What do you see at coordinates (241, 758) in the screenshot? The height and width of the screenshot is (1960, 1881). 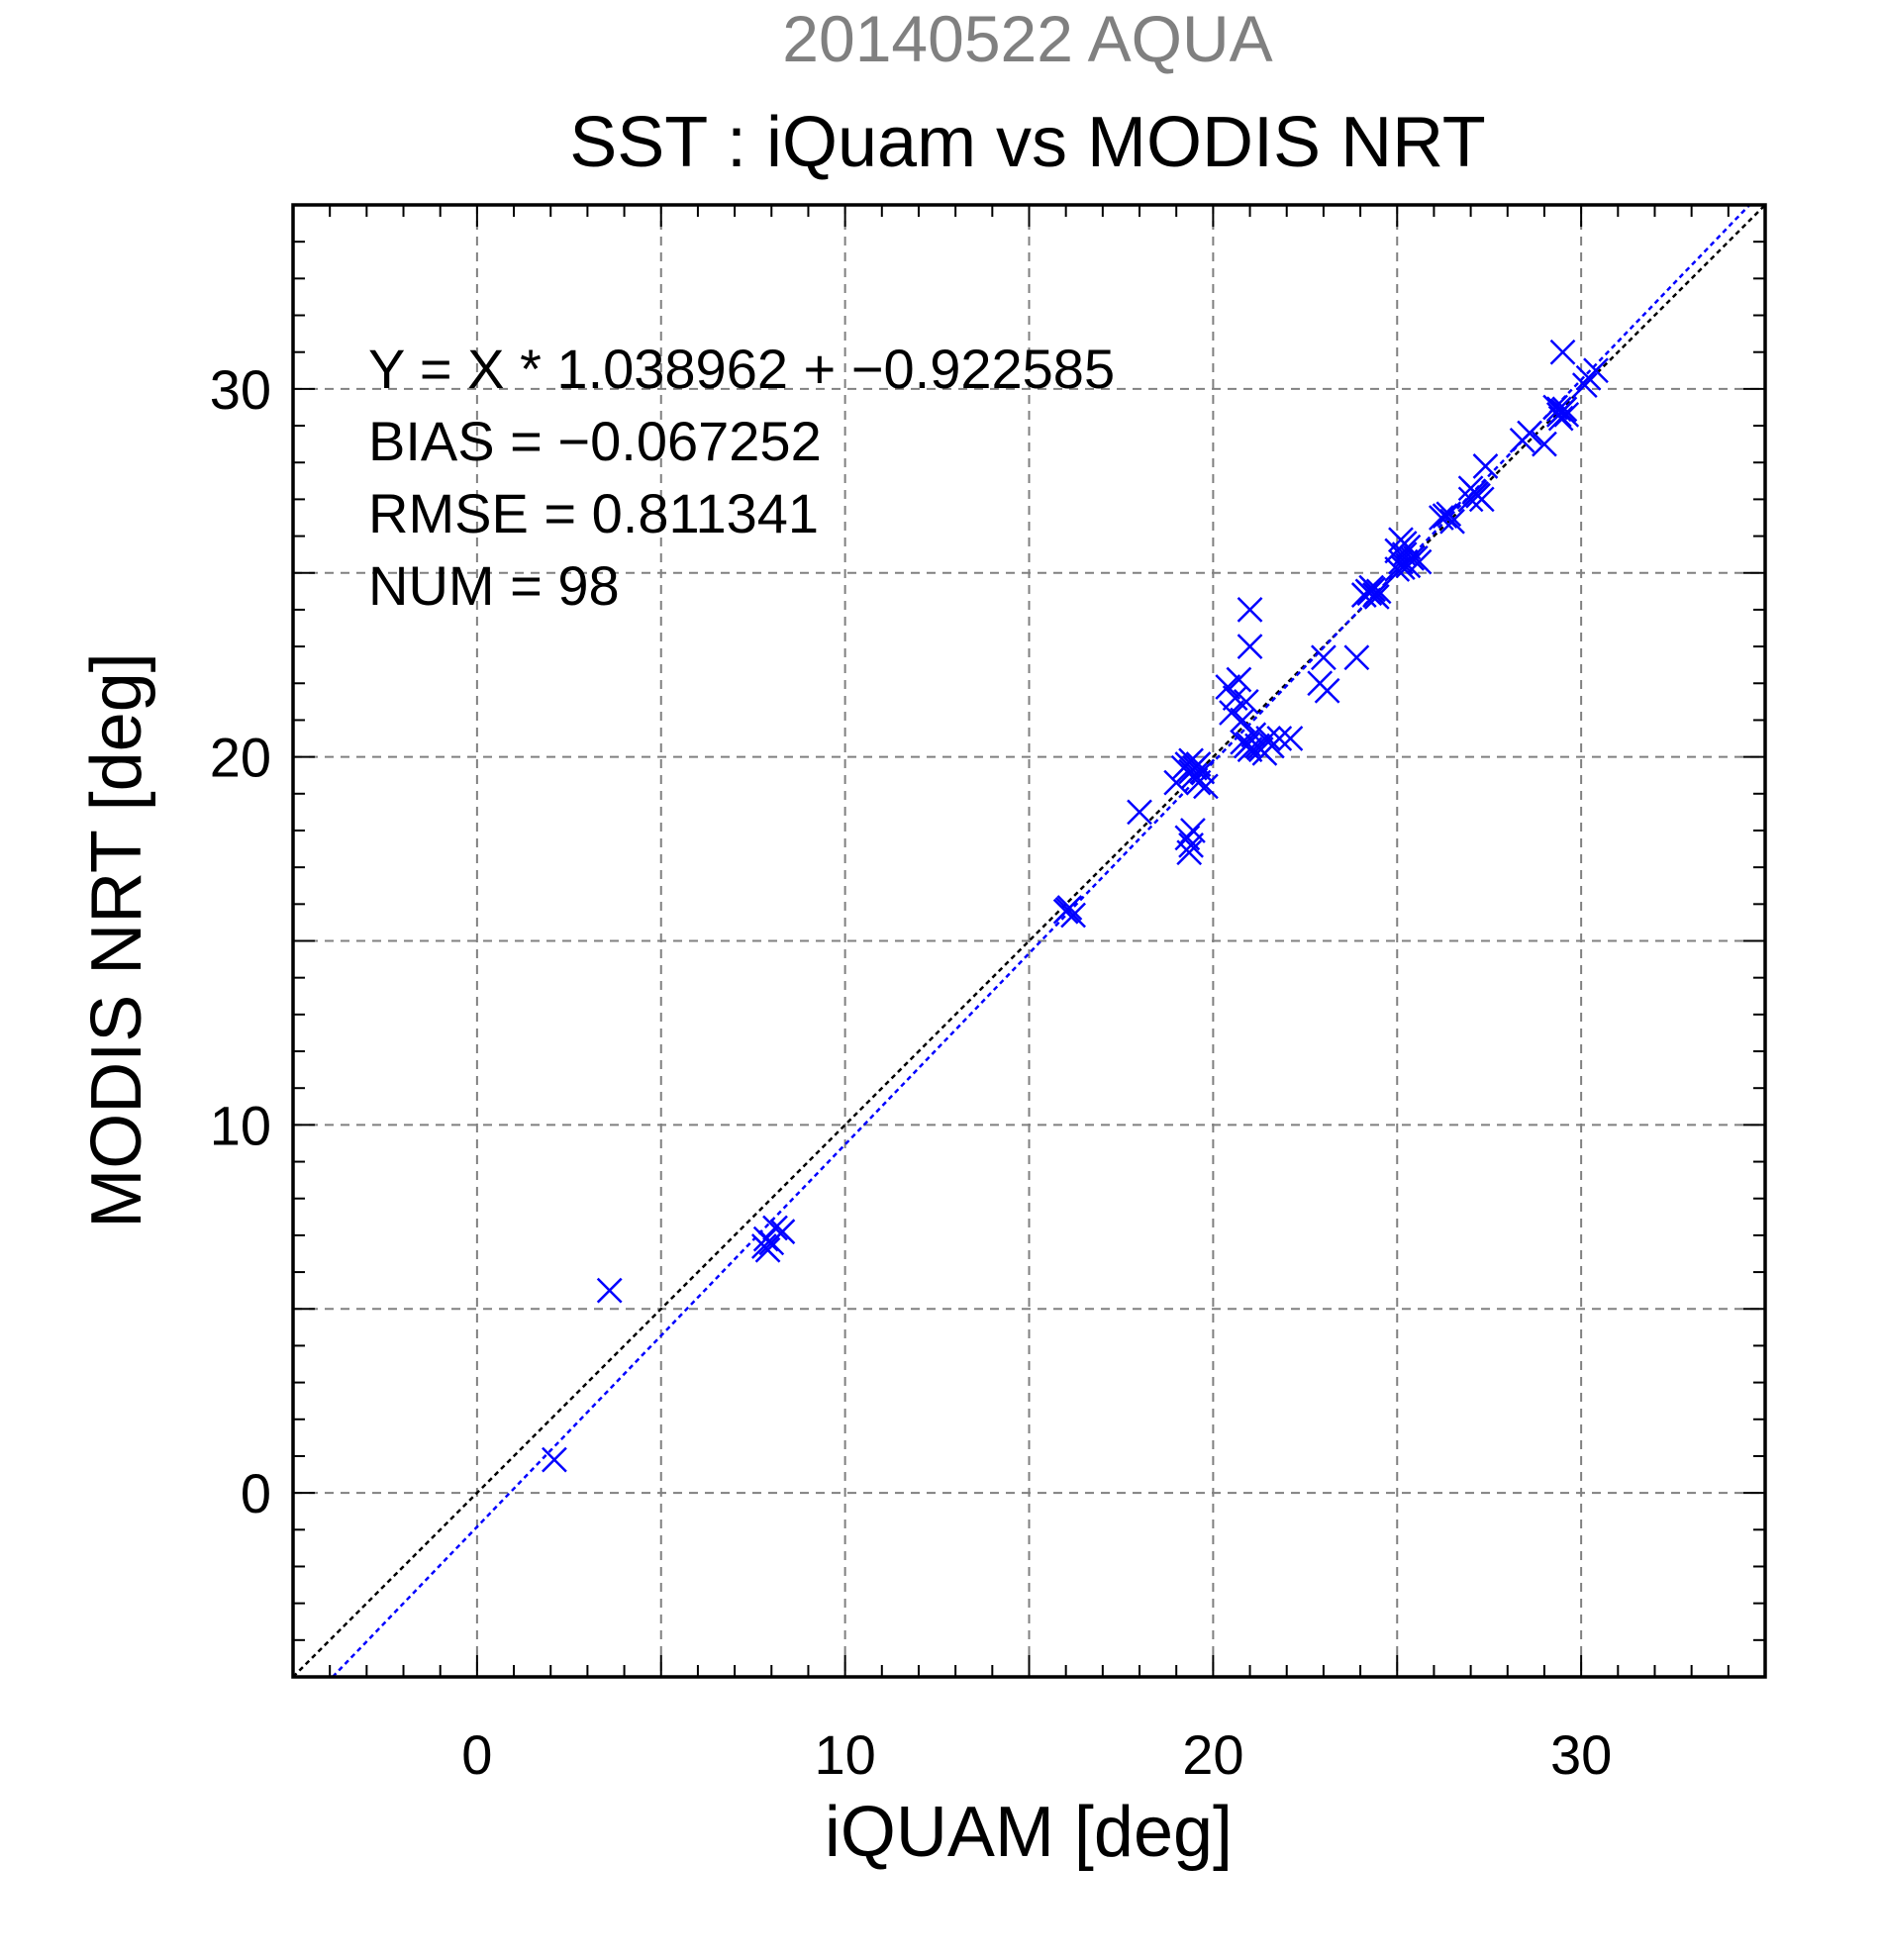 I see `y-tick-label: 20` at bounding box center [241, 758].